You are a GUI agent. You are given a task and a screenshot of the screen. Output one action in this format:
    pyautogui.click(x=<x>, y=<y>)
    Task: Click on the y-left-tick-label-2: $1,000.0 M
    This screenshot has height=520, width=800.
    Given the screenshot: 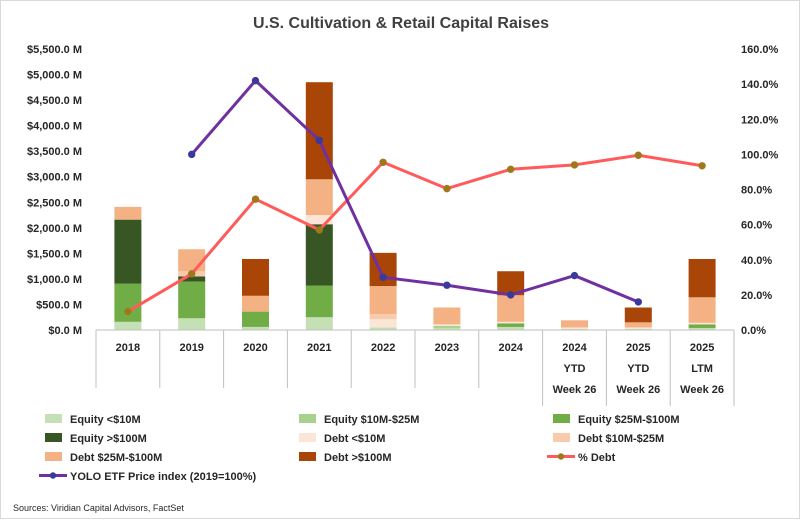 What is the action you would take?
    pyautogui.click(x=54, y=280)
    